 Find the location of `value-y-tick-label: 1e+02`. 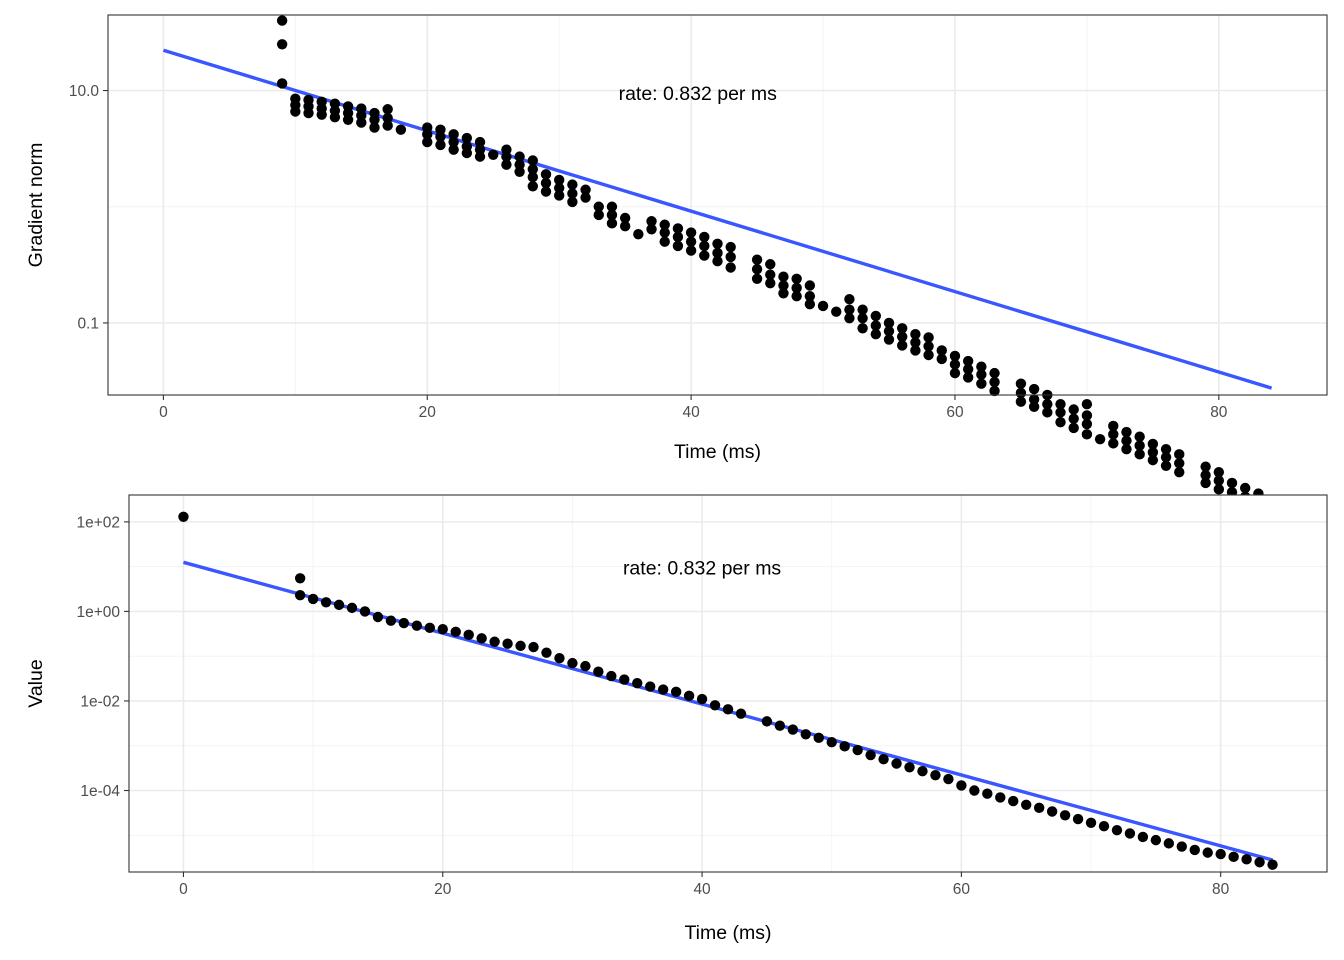

value-y-tick-label: 1e+02 is located at coordinates (98, 522).